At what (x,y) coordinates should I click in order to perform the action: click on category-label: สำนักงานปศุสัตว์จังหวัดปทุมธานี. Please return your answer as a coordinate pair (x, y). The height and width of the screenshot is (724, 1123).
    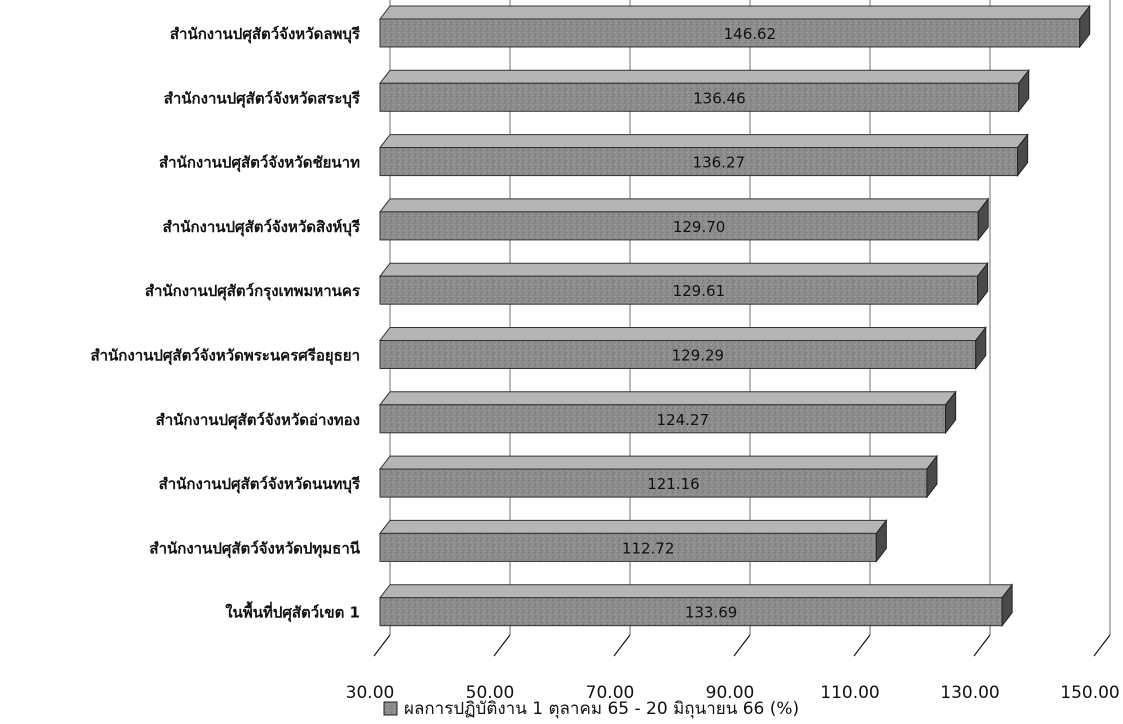
    Looking at the image, I should click on (254, 548).